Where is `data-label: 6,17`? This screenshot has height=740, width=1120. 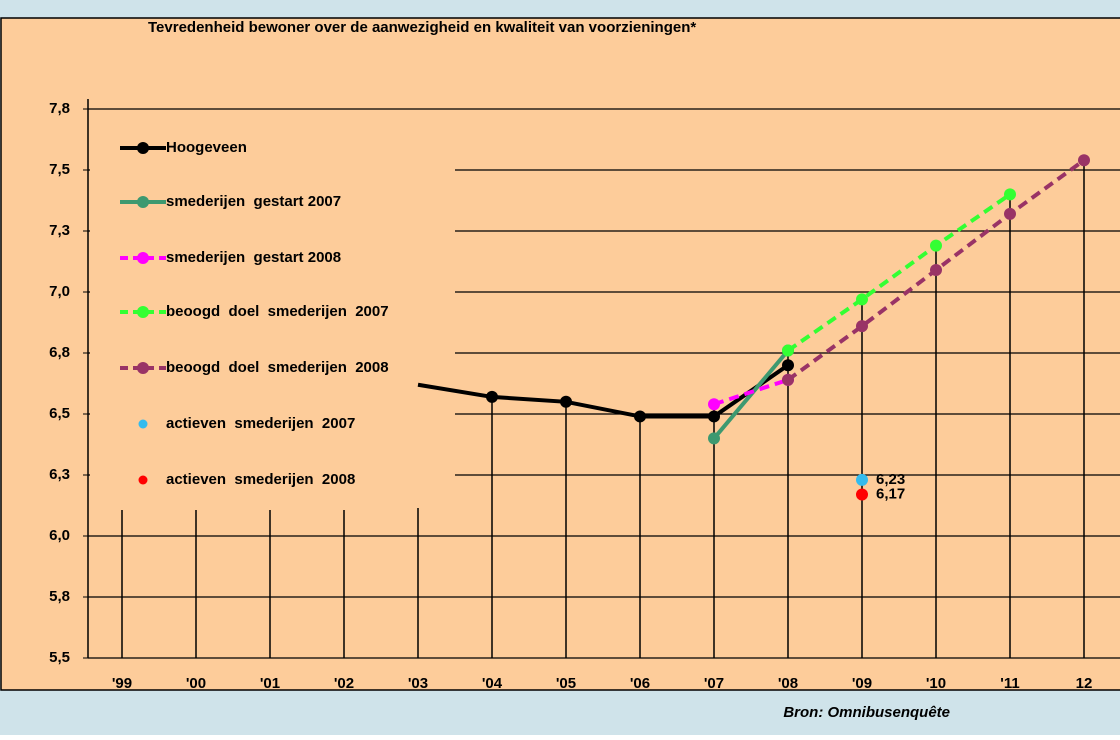 data-label: 6,17 is located at coordinates (890, 493).